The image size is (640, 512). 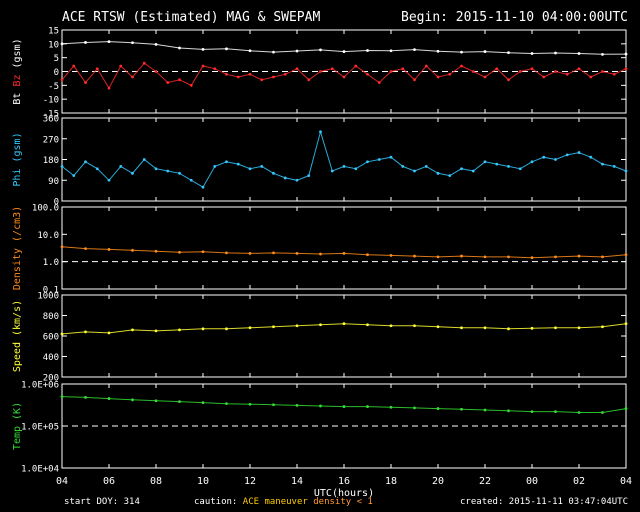 What do you see at coordinates (579, 481) in the screenshot?
I see `x-tick-label: 02` at bounding box center [579, 481].